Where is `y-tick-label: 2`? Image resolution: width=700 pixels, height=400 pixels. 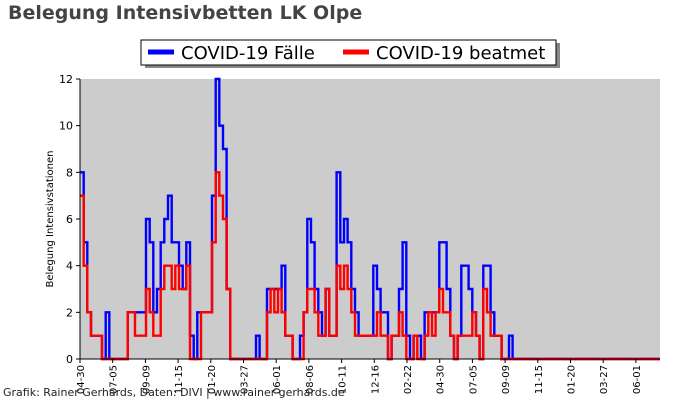
y-tick-label: 2 is located at coordinates (69, 312).